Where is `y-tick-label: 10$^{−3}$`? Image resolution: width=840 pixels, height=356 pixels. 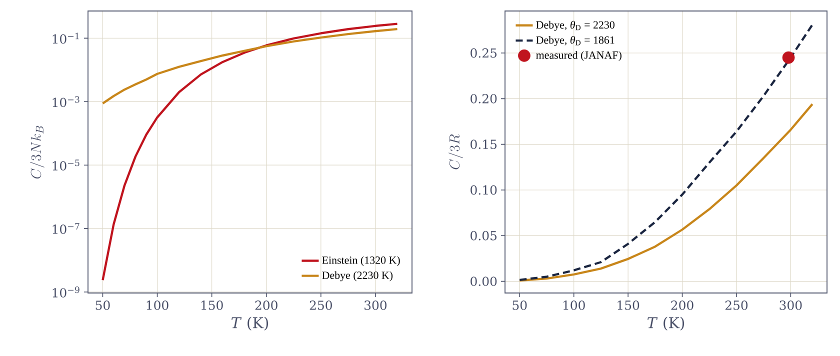
y-tick-label: 10$^{−3}$ is located at coordinates (66, 102).